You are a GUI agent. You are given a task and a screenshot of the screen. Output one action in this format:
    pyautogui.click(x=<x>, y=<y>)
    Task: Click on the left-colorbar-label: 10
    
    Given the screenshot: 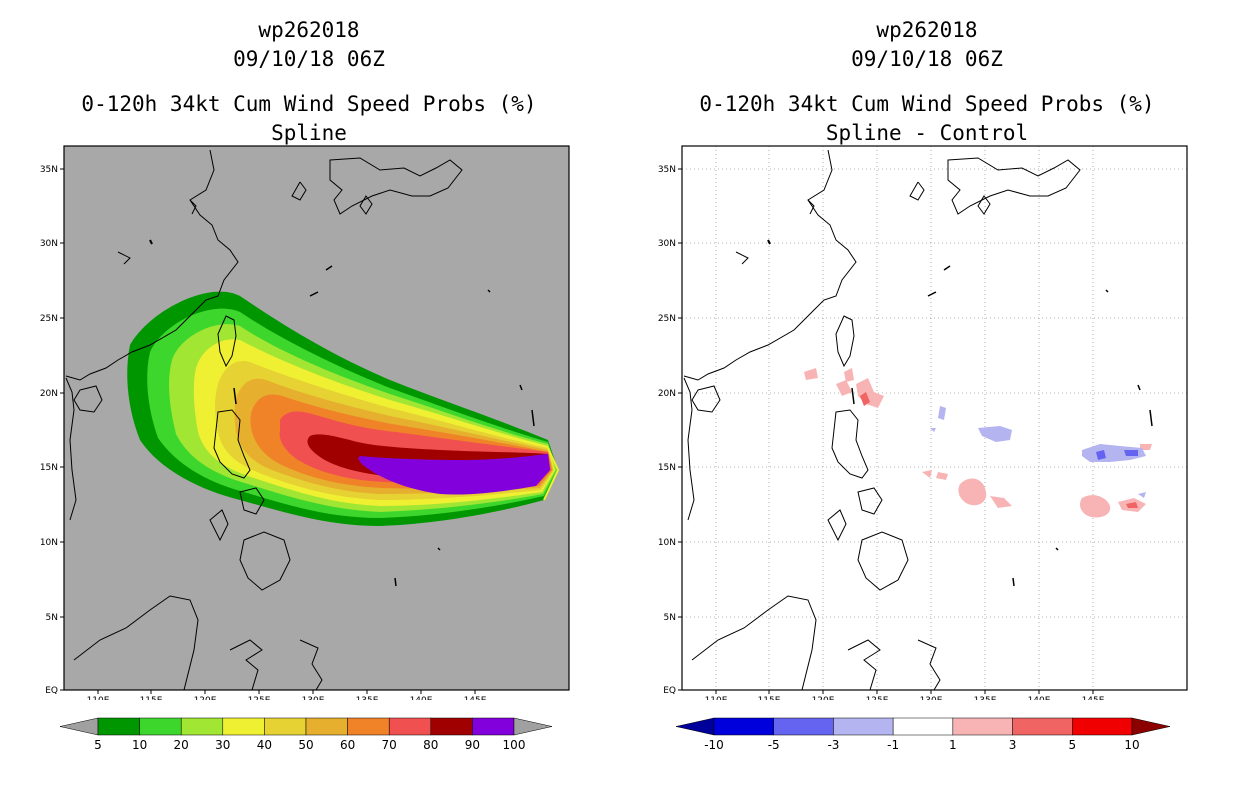 What is the action you would take?
    pyautogui.click(x=139, y=745)
    